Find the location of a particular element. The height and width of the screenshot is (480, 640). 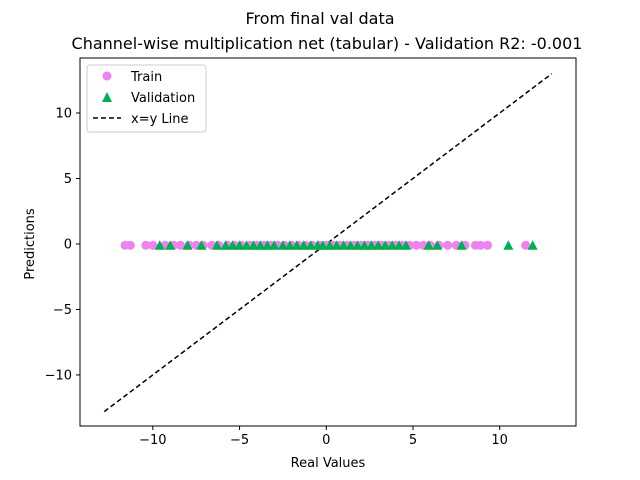

y-axis-label: Predictions is located at coordinates (30, 244).